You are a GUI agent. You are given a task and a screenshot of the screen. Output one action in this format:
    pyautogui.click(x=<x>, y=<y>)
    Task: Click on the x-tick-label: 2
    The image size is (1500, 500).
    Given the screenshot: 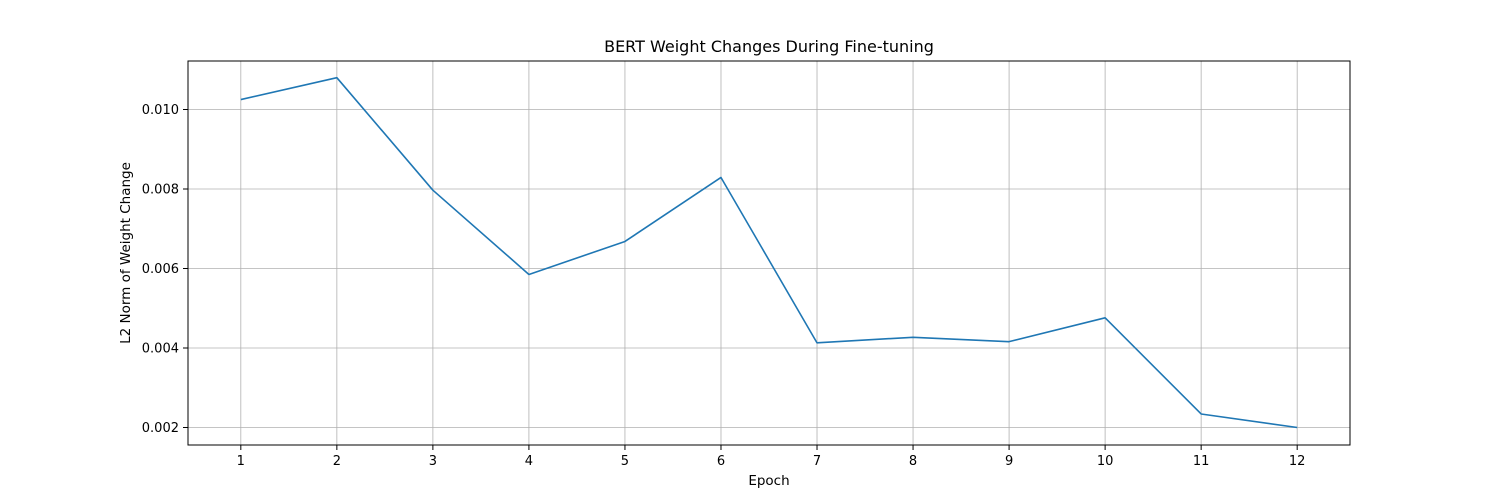 What is the action you would take?
    pyautogui.click(x=337, y=461)
    